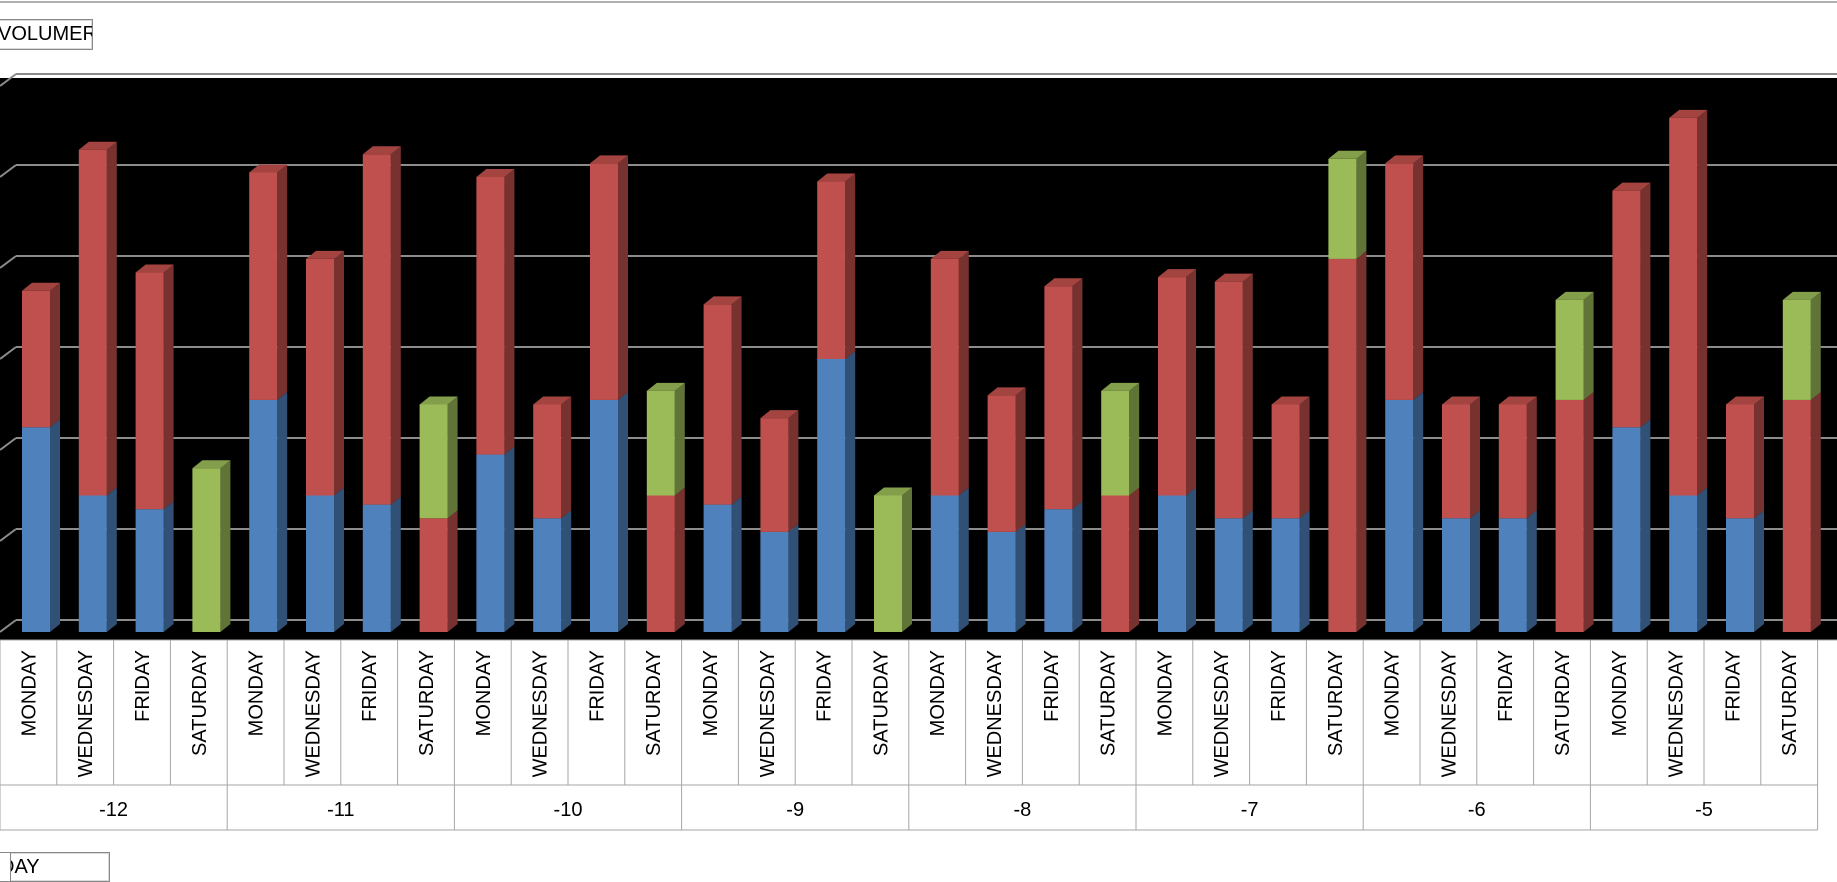  I want to click on group-tick-label: -12, so click(113, 810).